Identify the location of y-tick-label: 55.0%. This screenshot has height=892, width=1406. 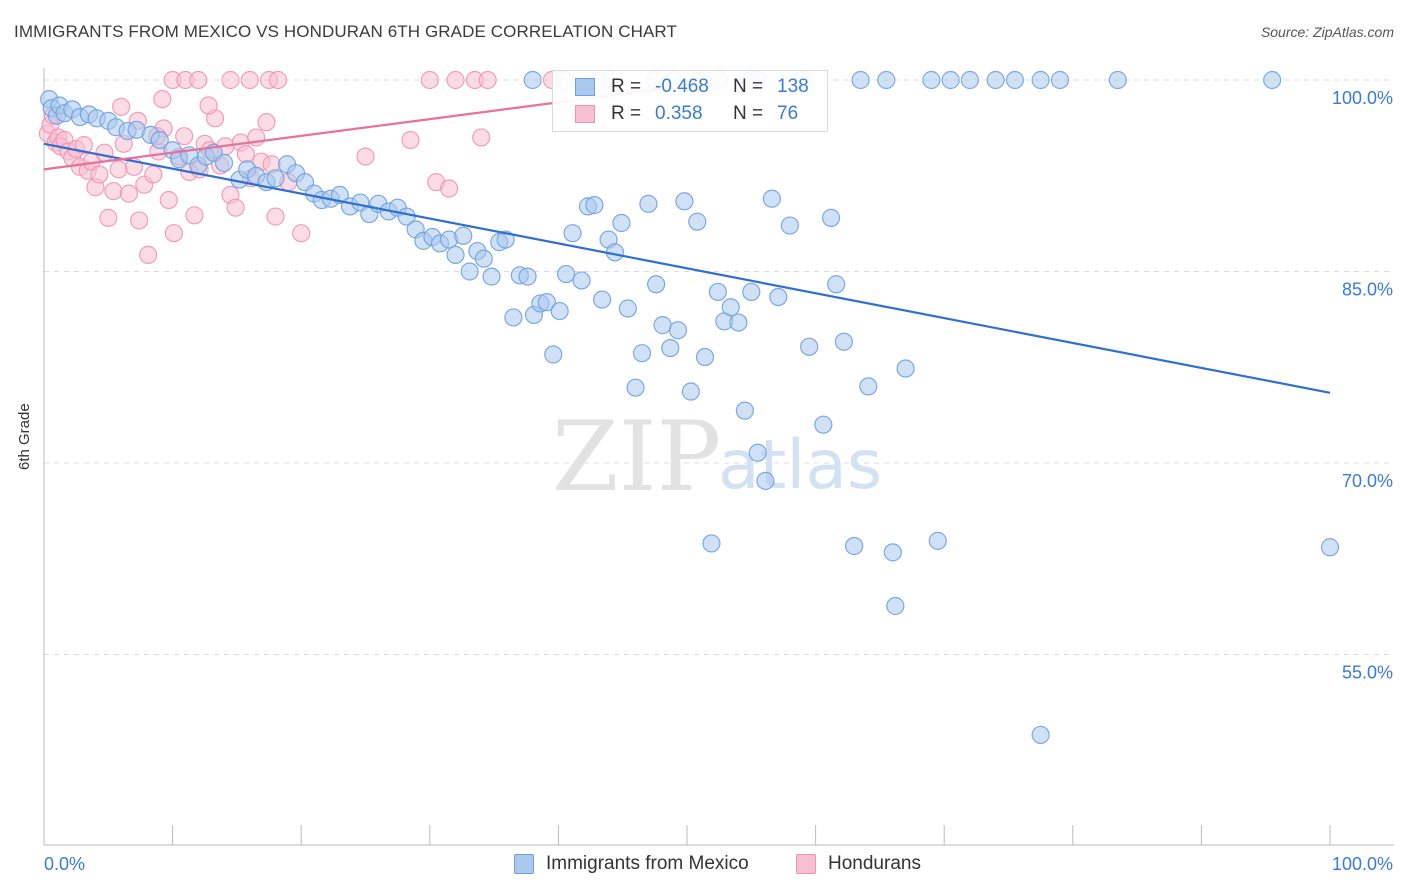
(1367, 673).